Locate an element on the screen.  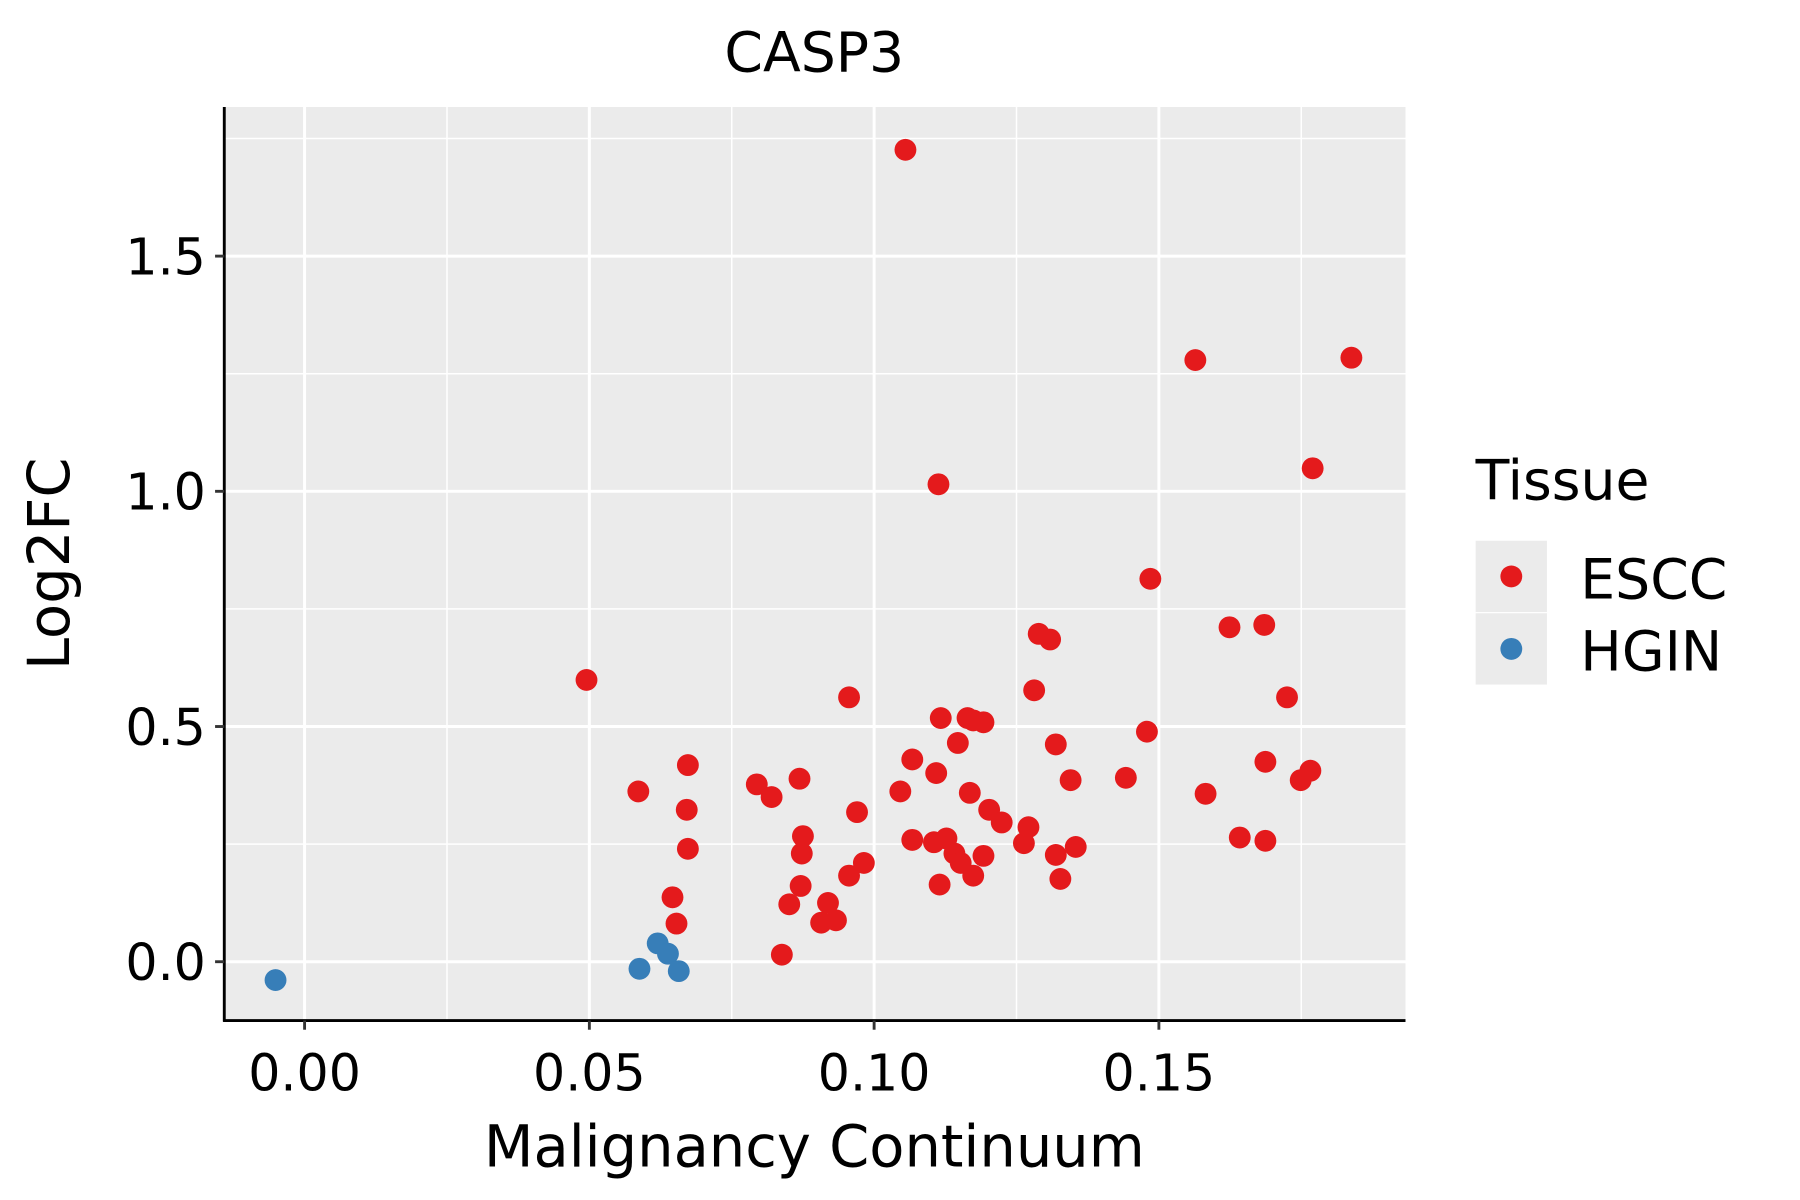
x-tick-label: 0.10 is located at coordinates (874, 1073).